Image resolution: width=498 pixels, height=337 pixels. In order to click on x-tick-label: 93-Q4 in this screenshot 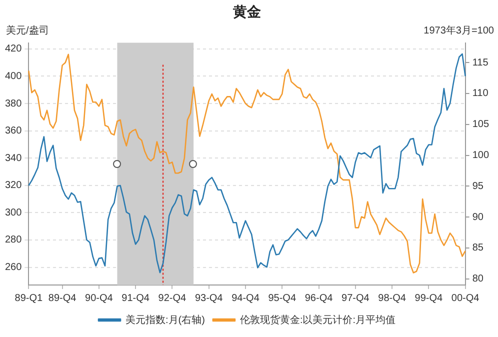, I will do `click(209, 298)`.